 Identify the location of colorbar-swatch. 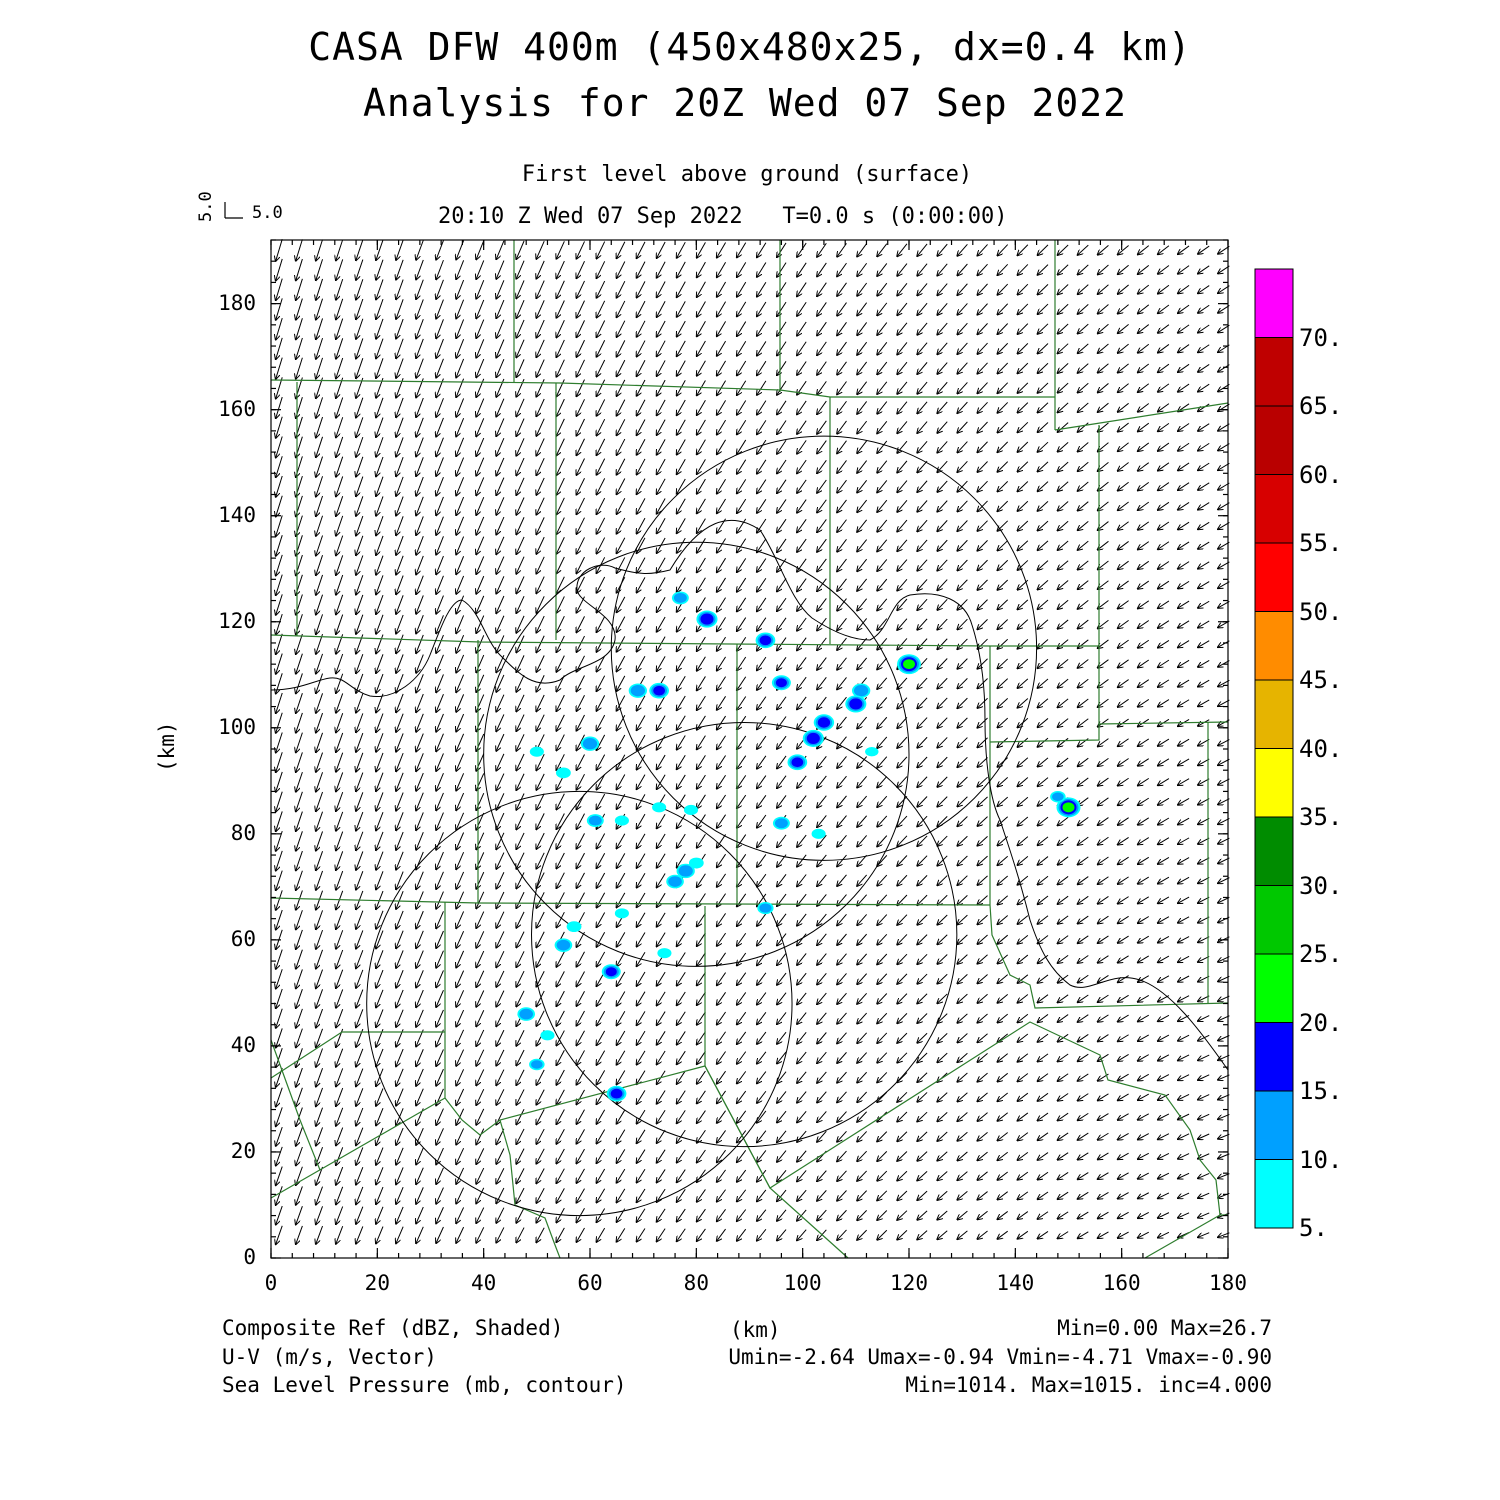
(1274, 988).